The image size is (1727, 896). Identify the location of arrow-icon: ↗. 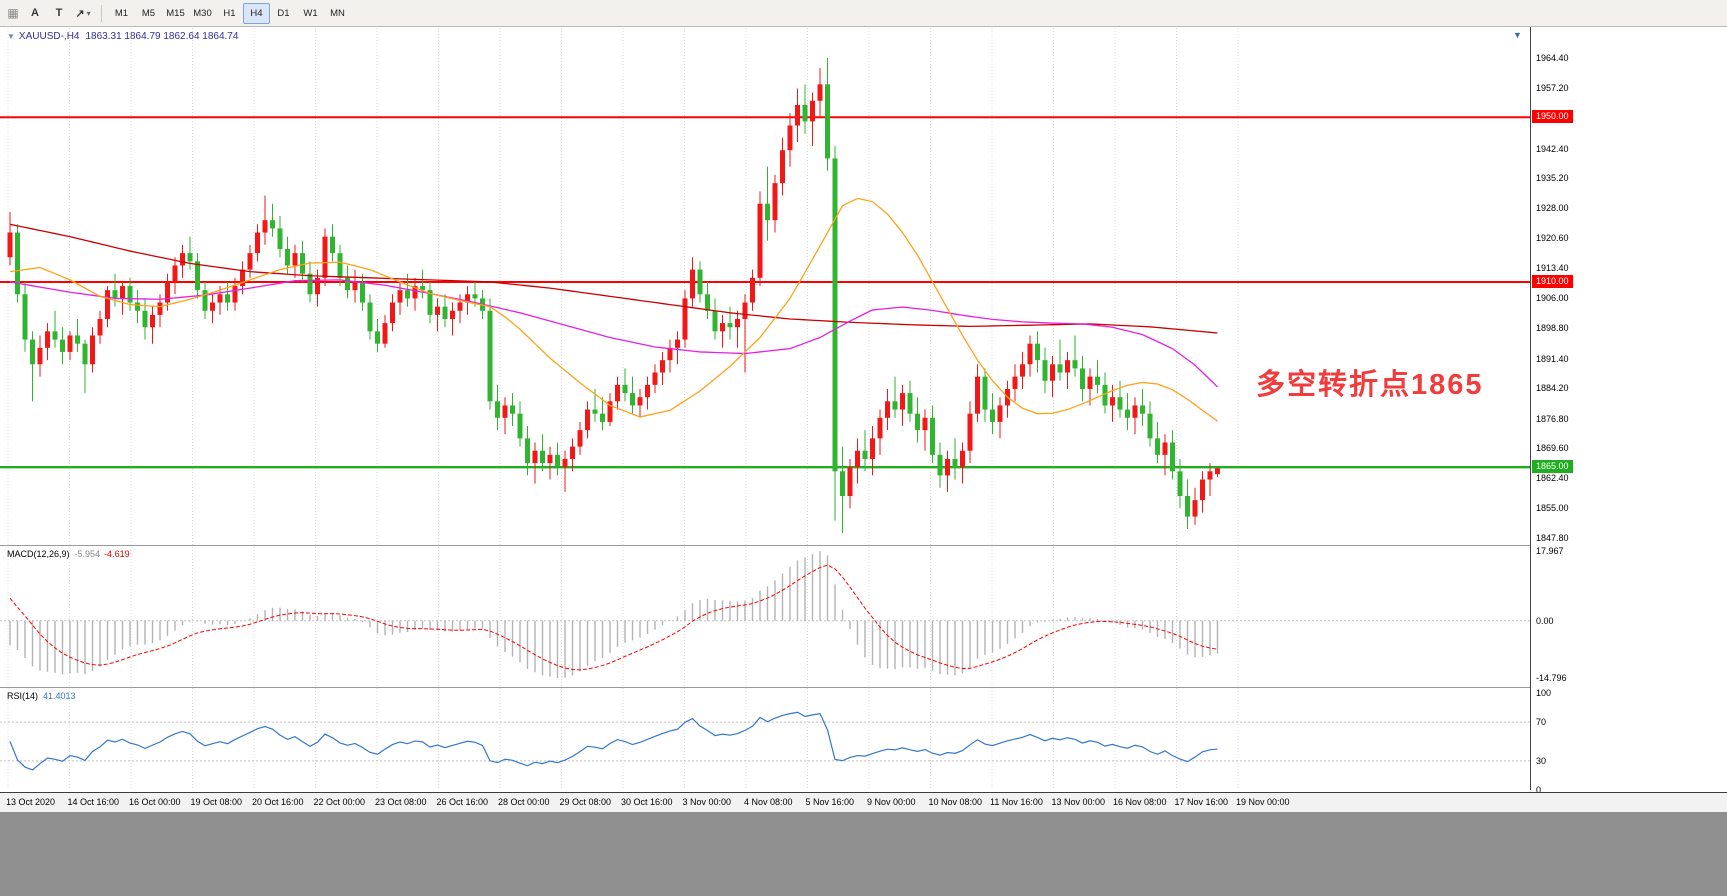
(80, 13).